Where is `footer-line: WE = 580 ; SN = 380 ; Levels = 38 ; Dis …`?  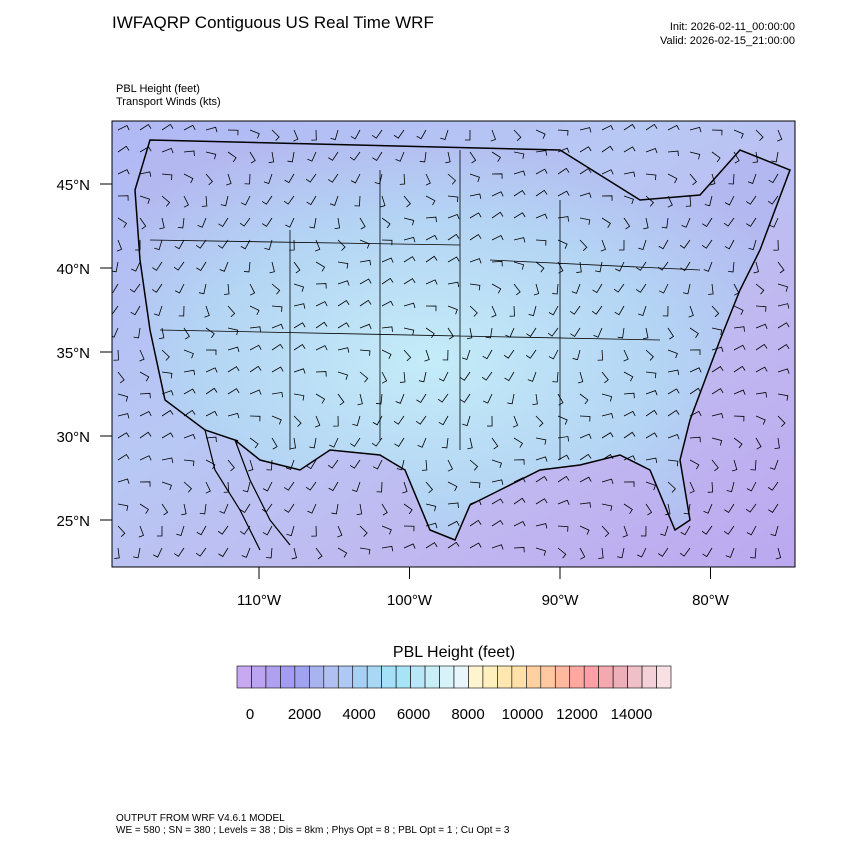
footer-line: WE = 580 ; SN = 380 ; Levels = 38 ; Dis … is located at coordinates (313, 830).